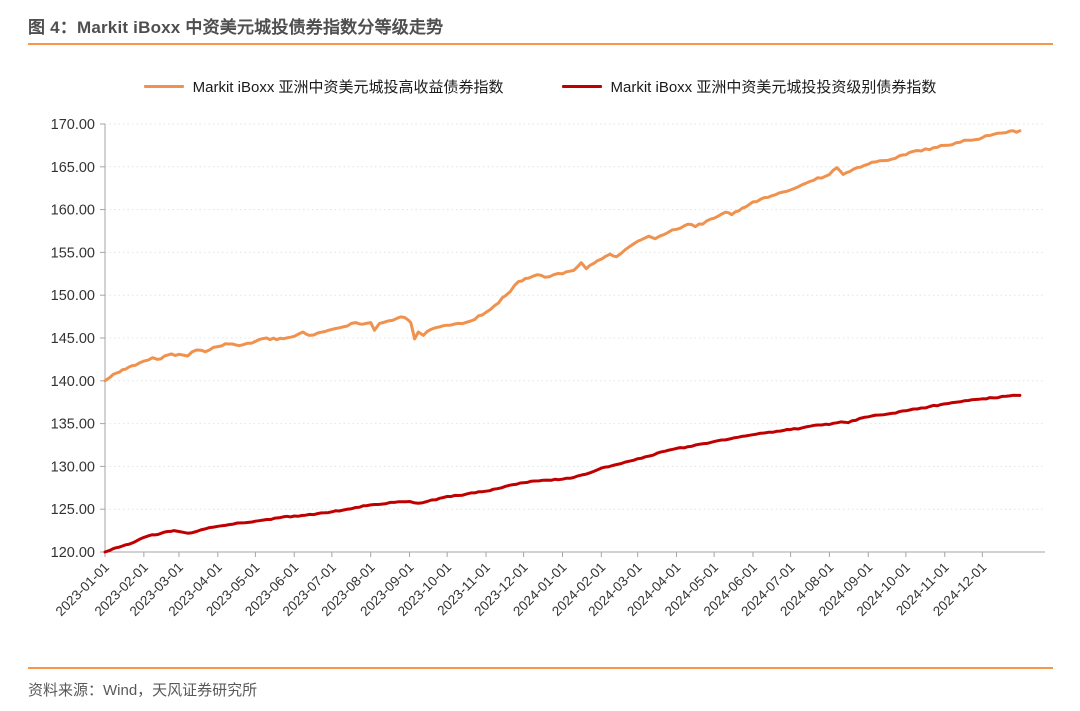 This screenshot has width=1080, height=711. Describe the element at coordinates (73, 296) in the screenshot. I see `y-tick-label: 150.00` at that location.